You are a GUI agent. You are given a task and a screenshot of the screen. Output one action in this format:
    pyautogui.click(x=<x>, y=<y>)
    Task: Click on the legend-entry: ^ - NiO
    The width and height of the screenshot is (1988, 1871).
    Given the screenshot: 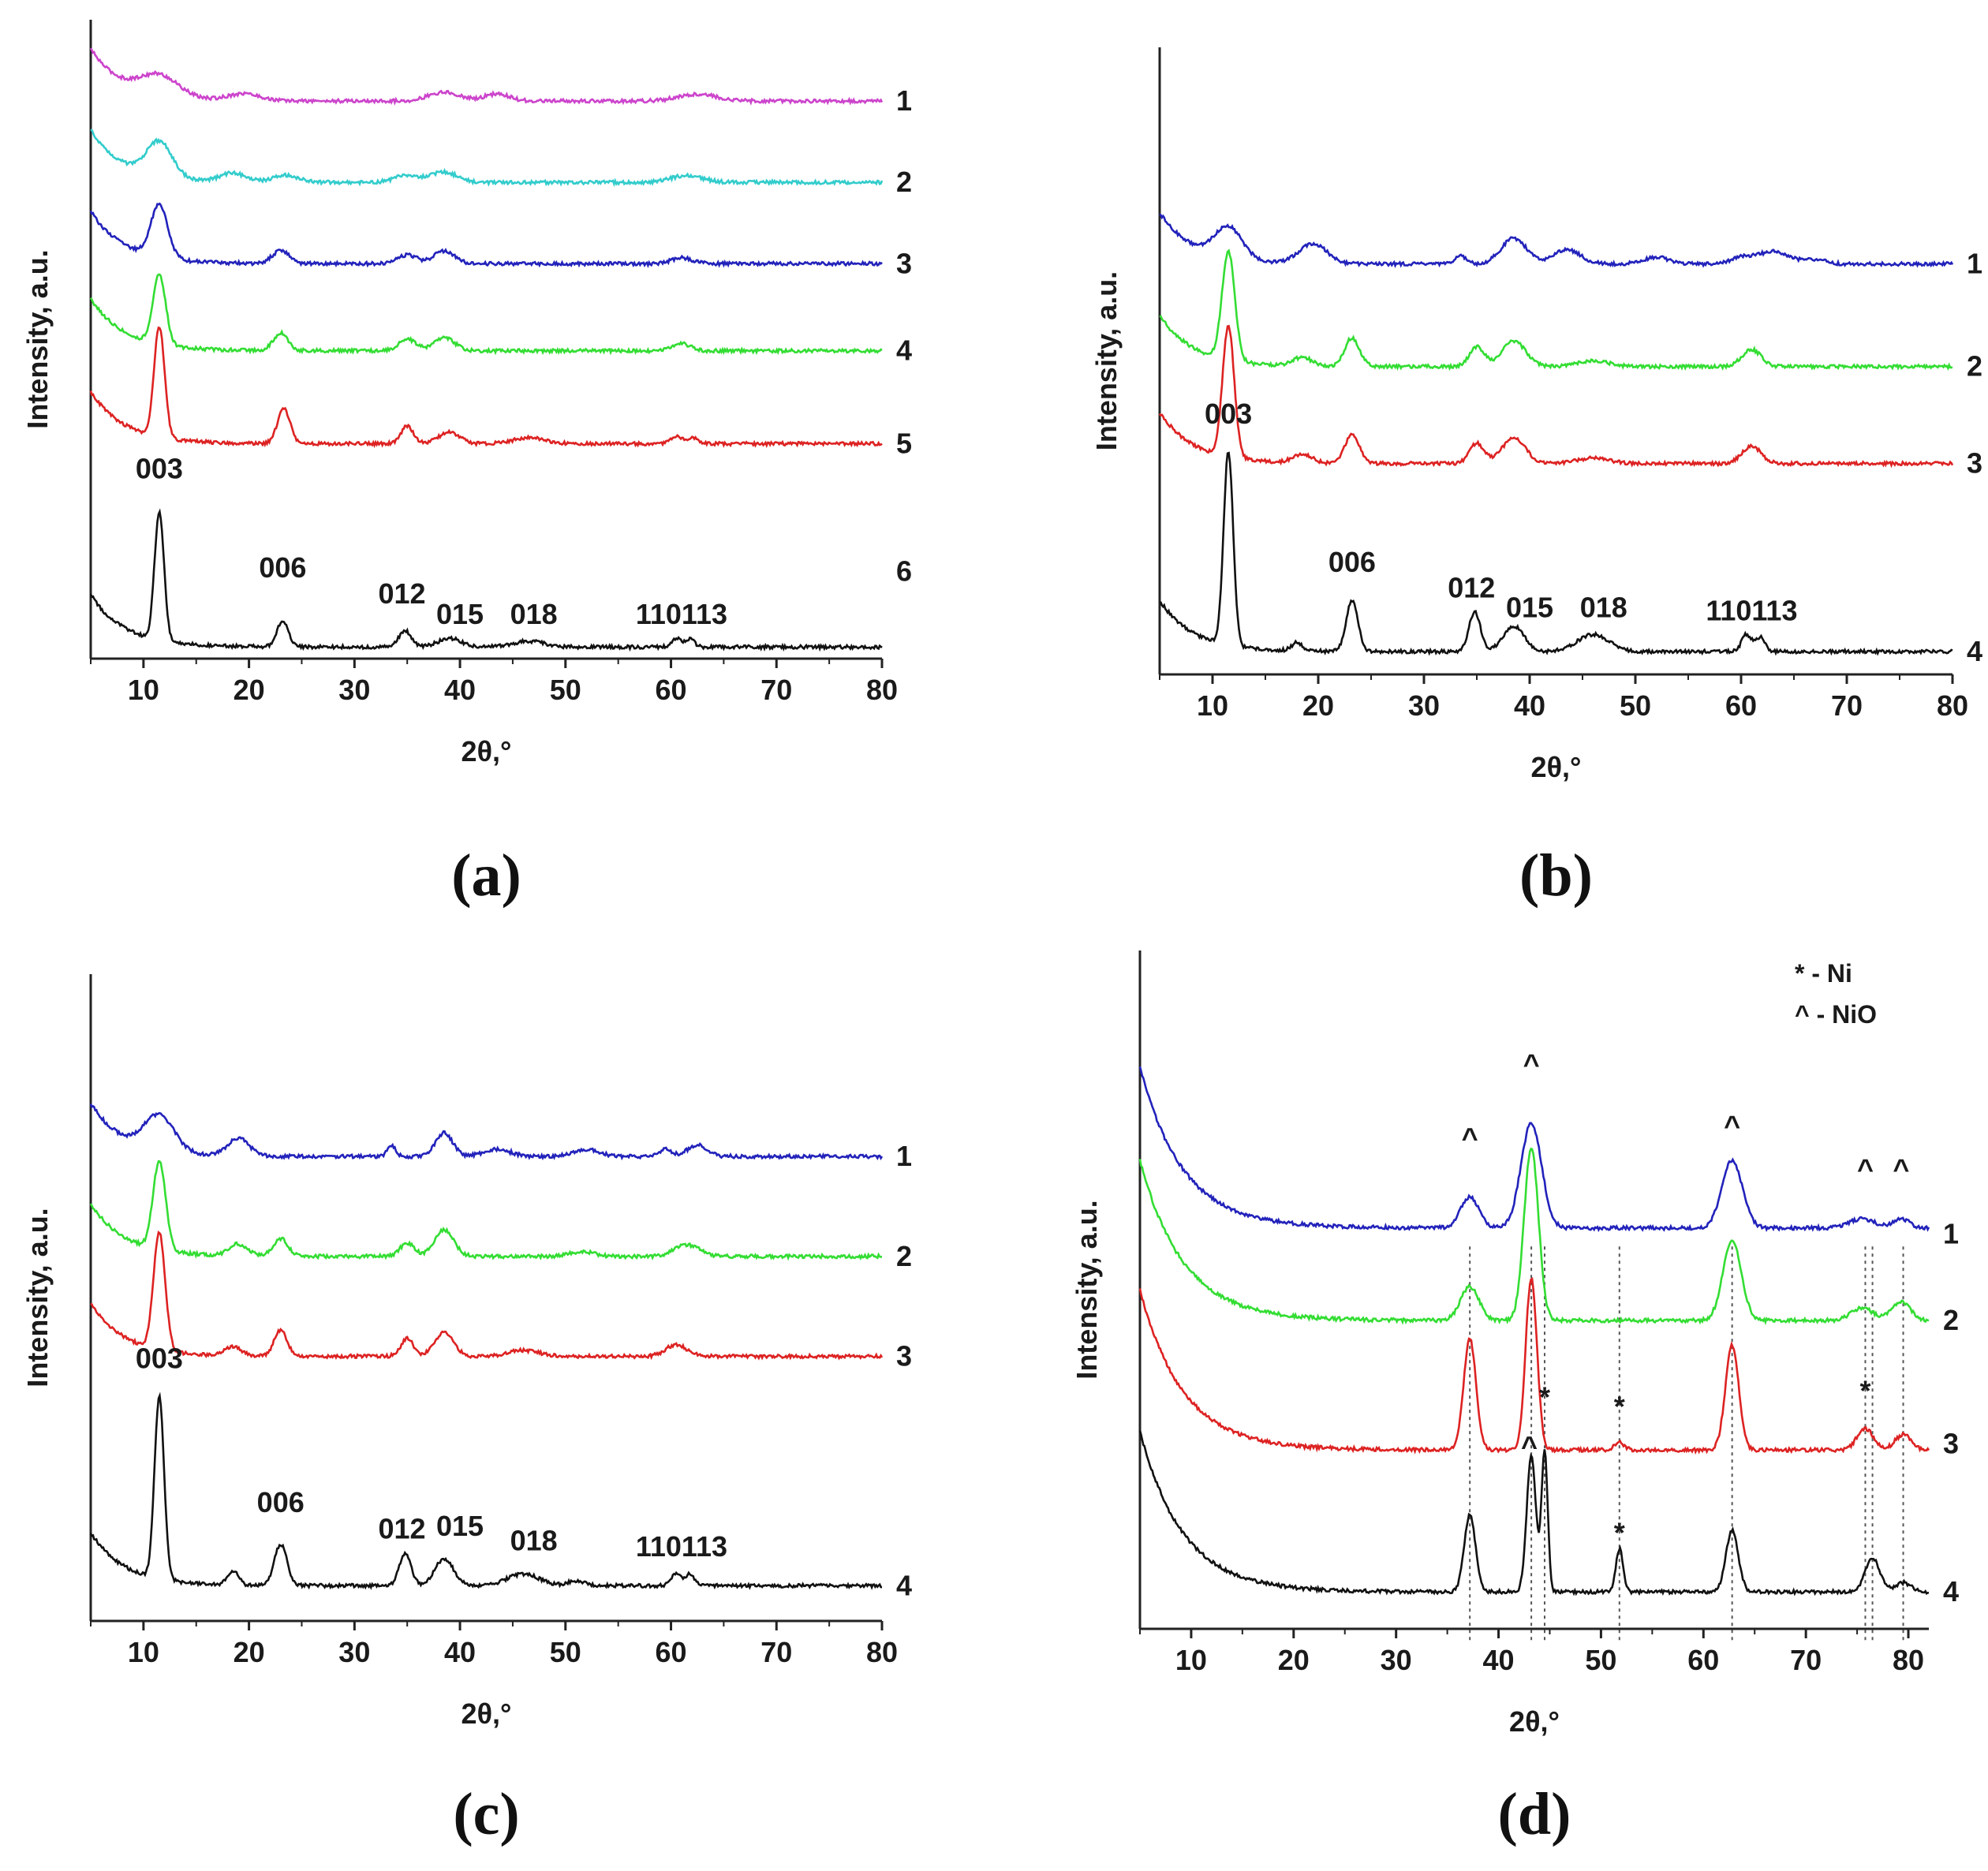 What is the action you would take?
    pyautogui.click(x=1836, y=1015)
    